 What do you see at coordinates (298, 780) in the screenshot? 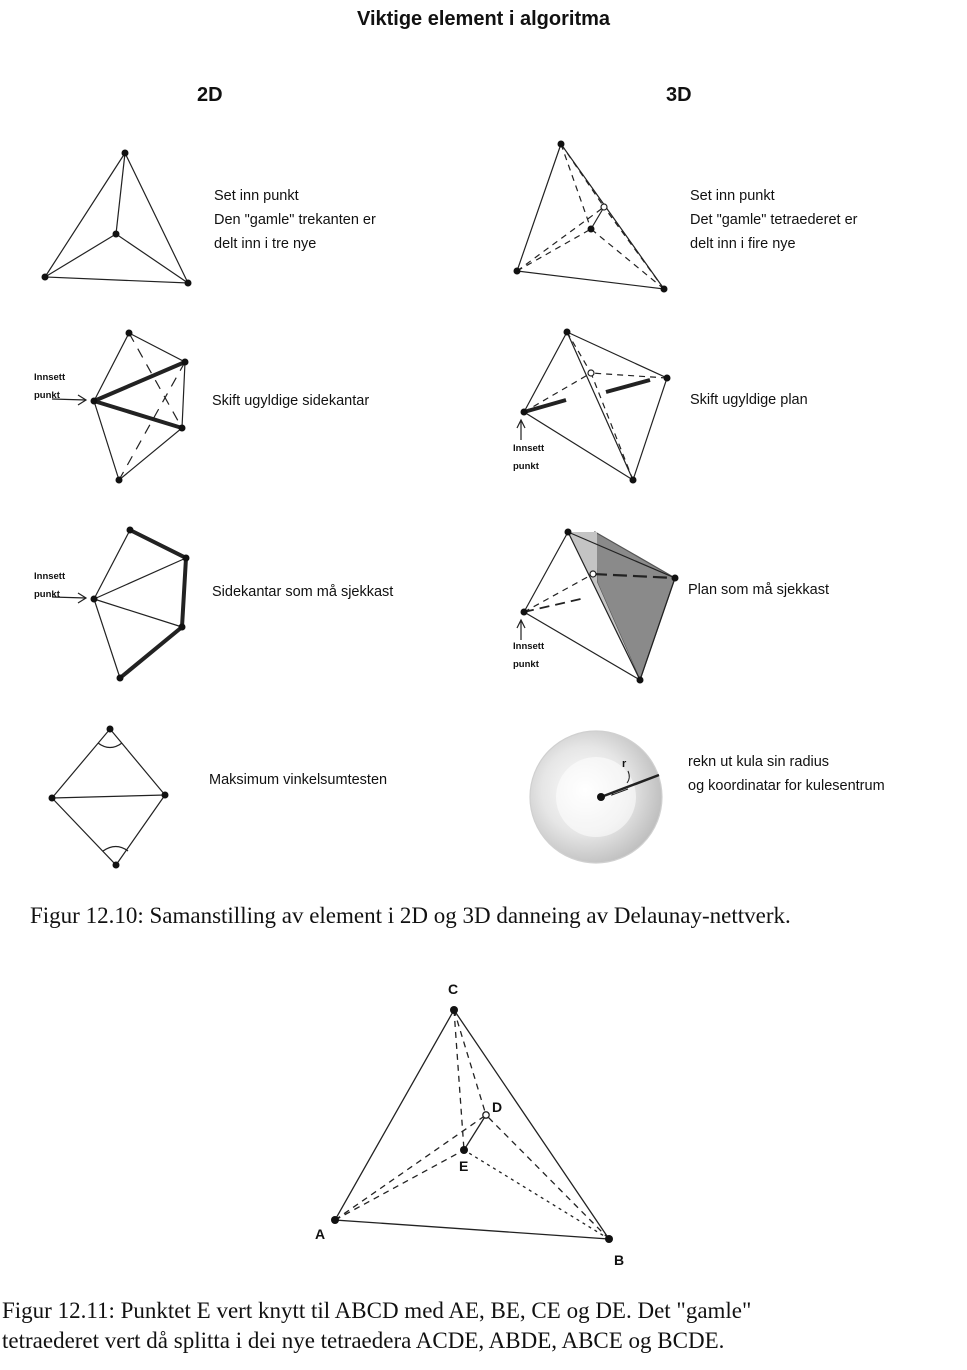
I see `text-2d-max-angle-test: Maksimum vinkelsumtesten` at bounding box center [298, 780].